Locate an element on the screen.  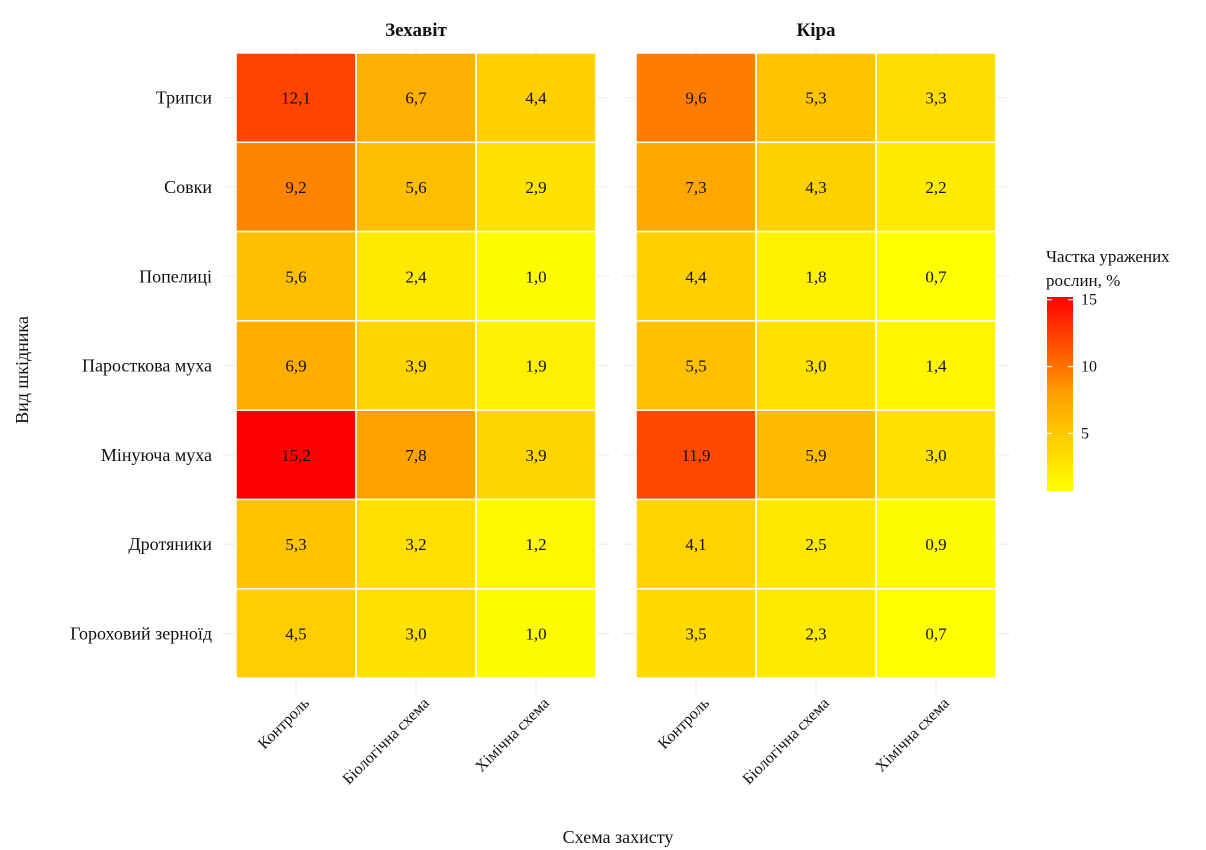
y-tick-label: Гороховий зерноїд is located at coordinates (141, 633).